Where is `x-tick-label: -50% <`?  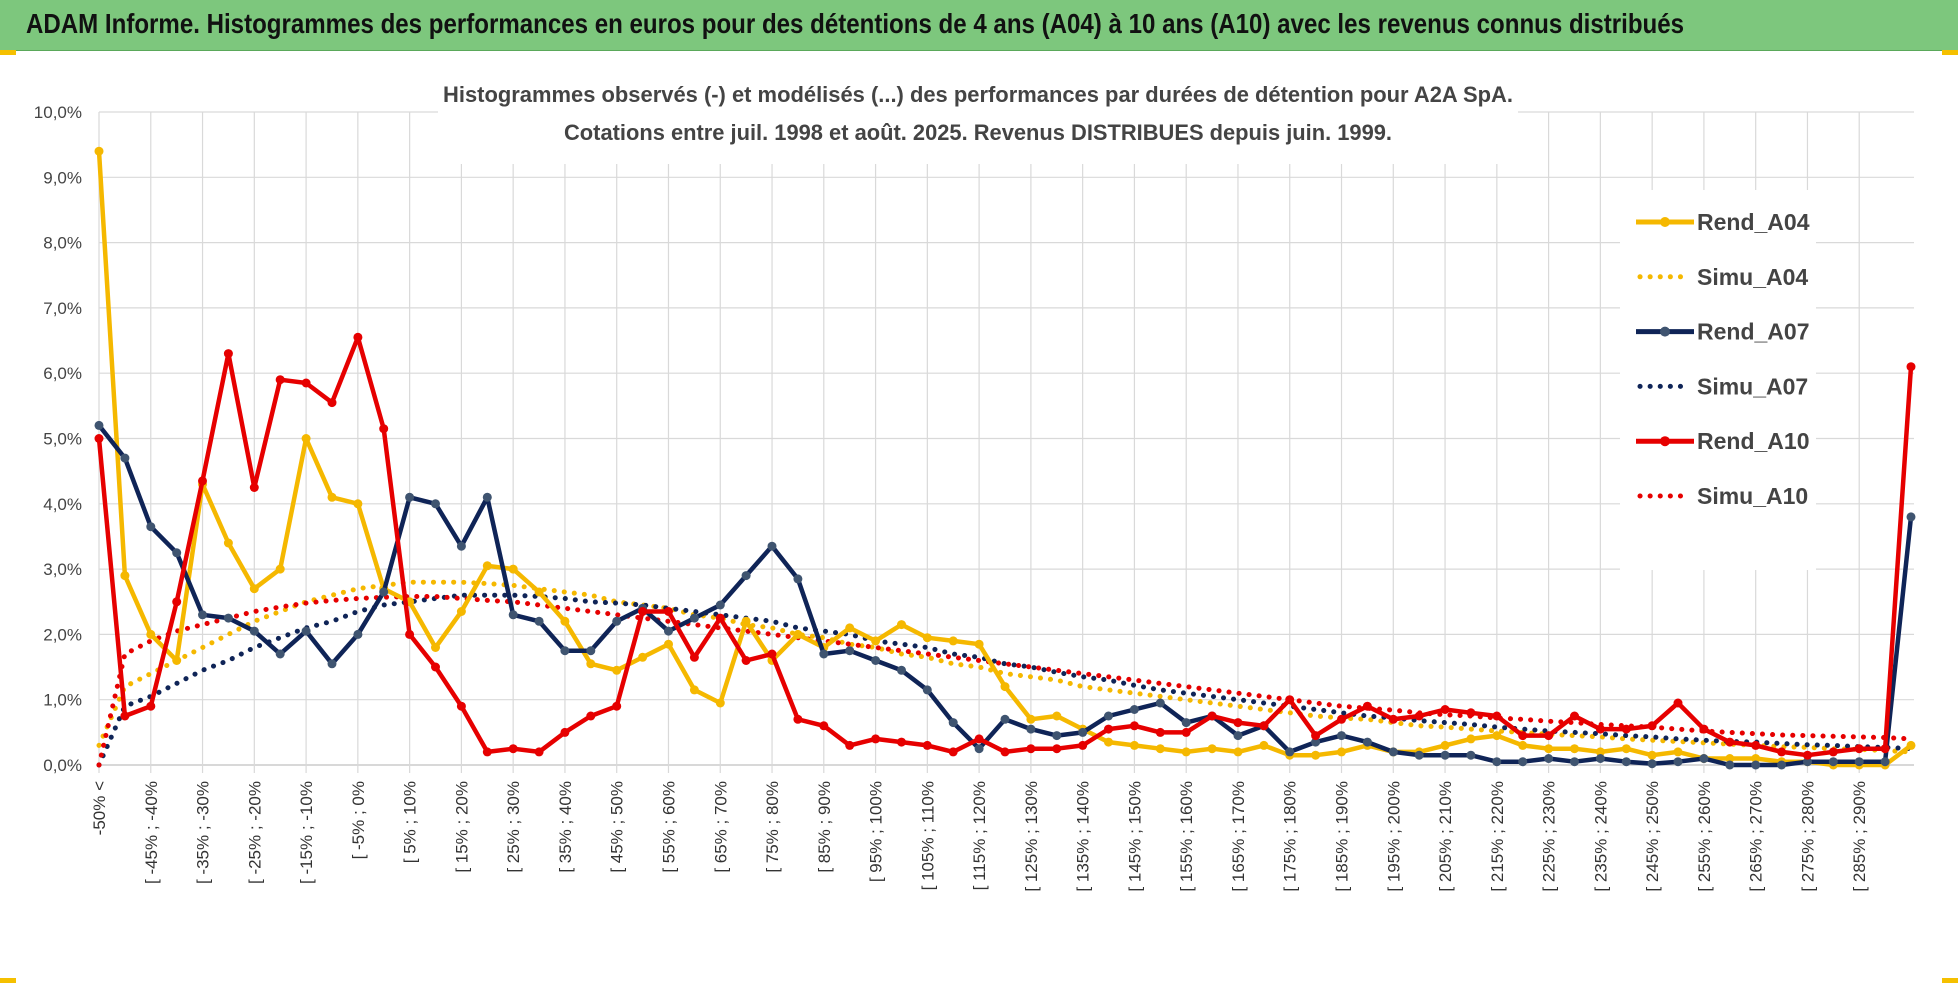 x-tick-label: -50% < is located at coordinates (99, 808).